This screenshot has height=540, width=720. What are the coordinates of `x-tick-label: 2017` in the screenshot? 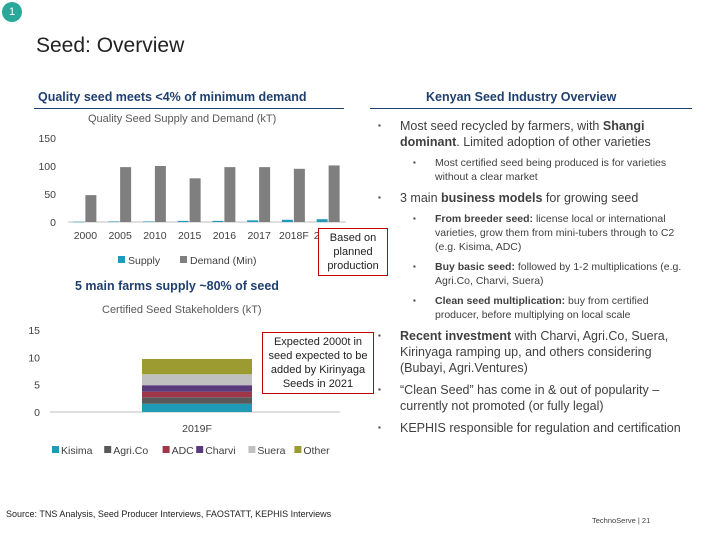 It's located at (259, 236).